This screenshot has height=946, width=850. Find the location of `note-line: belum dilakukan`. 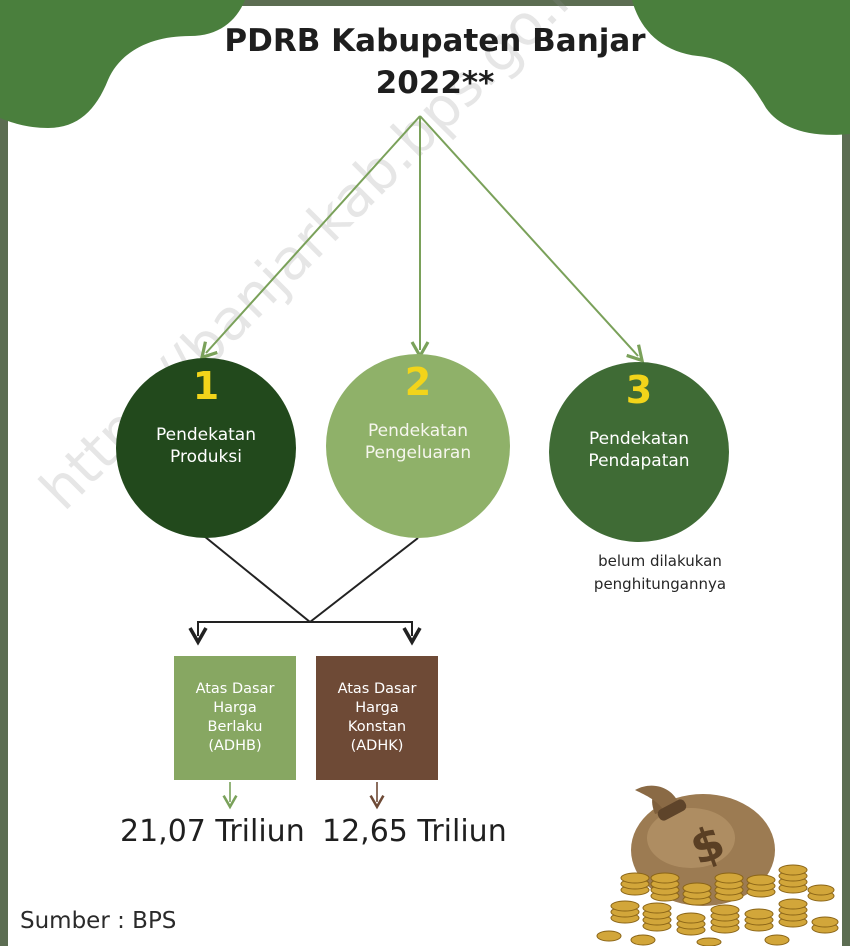

note-line: belum dilakukan is located at coordinates (660, 561).